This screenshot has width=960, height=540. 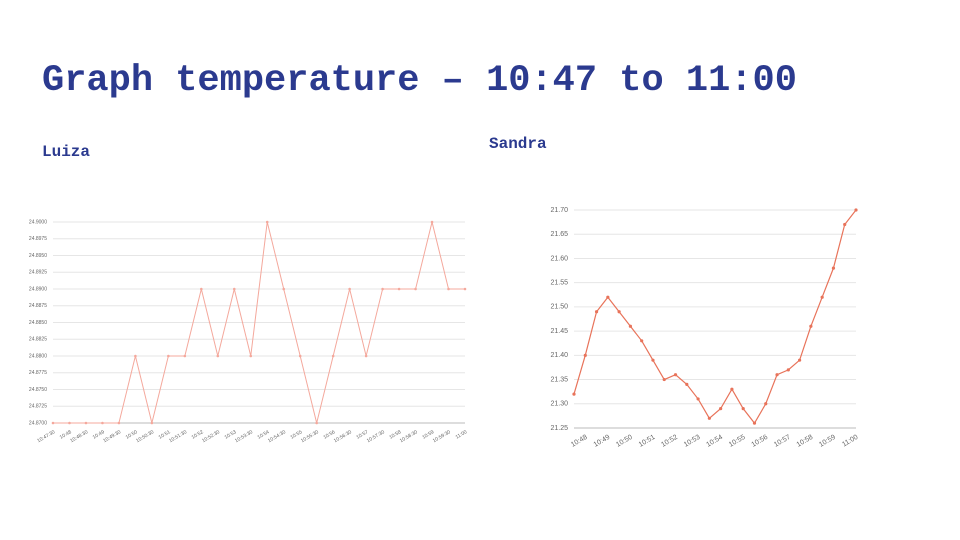 I want to click on x-tick-label: 10:59:30, so click(x=442, y=436).